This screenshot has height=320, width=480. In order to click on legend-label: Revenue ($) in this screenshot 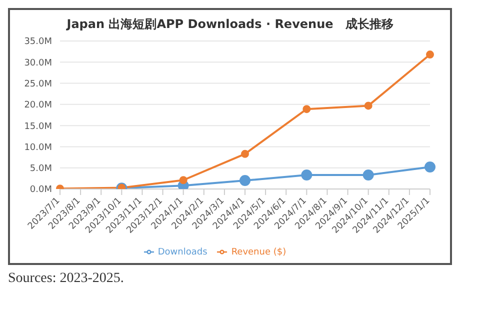, I will do `click(258, 252)`.